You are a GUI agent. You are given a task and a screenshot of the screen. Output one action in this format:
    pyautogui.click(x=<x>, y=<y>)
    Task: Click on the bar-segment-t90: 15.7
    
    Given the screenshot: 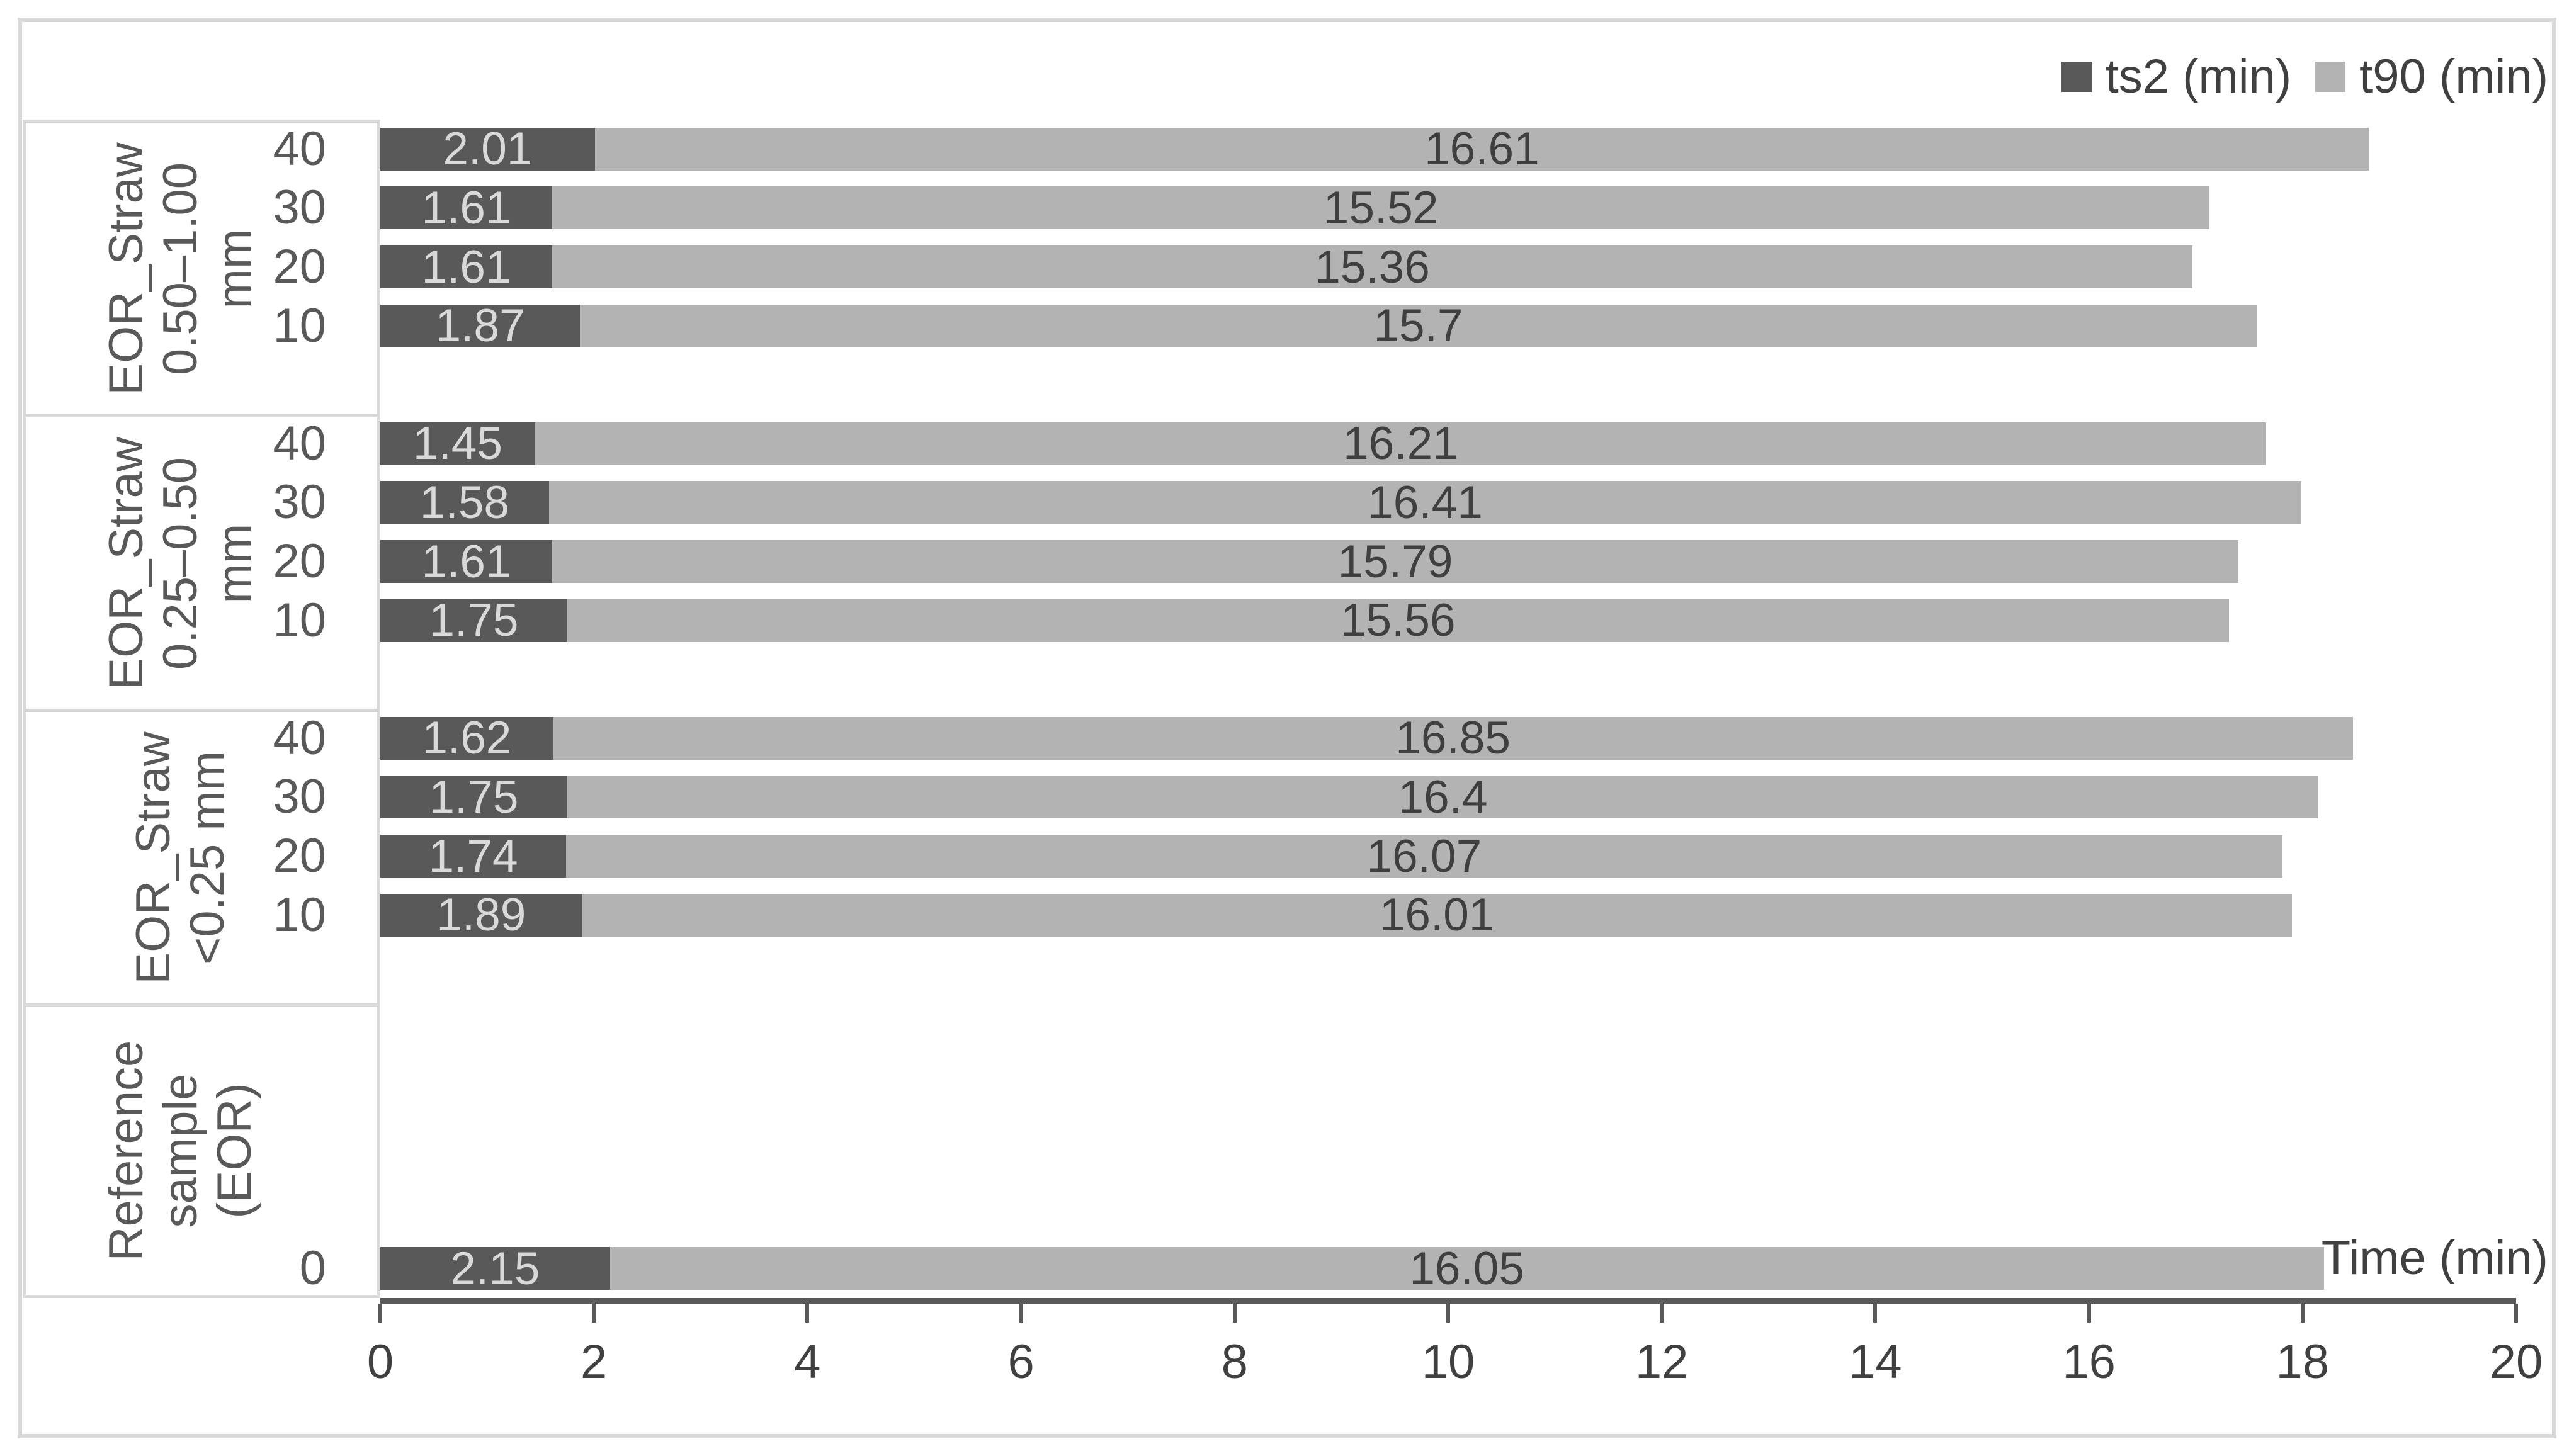 What is the action you would take?
    pyautogui.click(x=1418, y=325)
    